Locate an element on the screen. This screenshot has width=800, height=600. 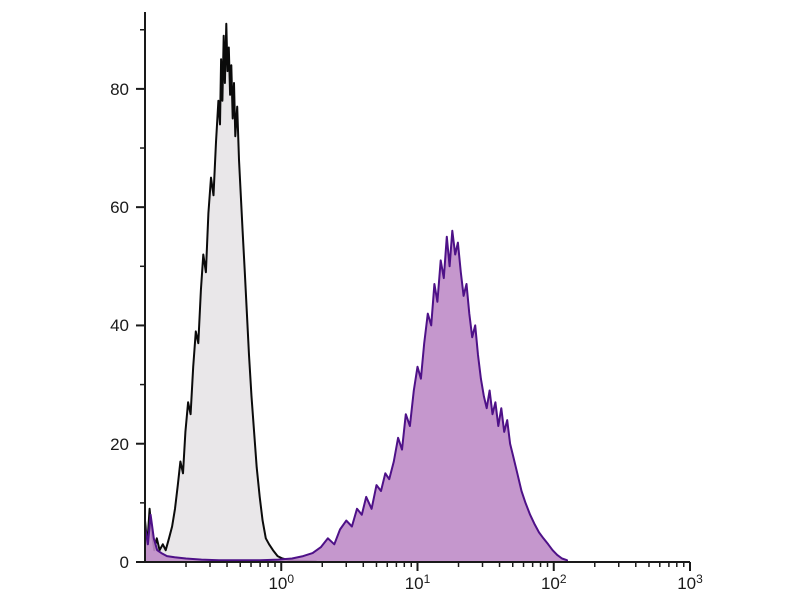
y-tick-label: 80 is located at coordinates (119, 89).